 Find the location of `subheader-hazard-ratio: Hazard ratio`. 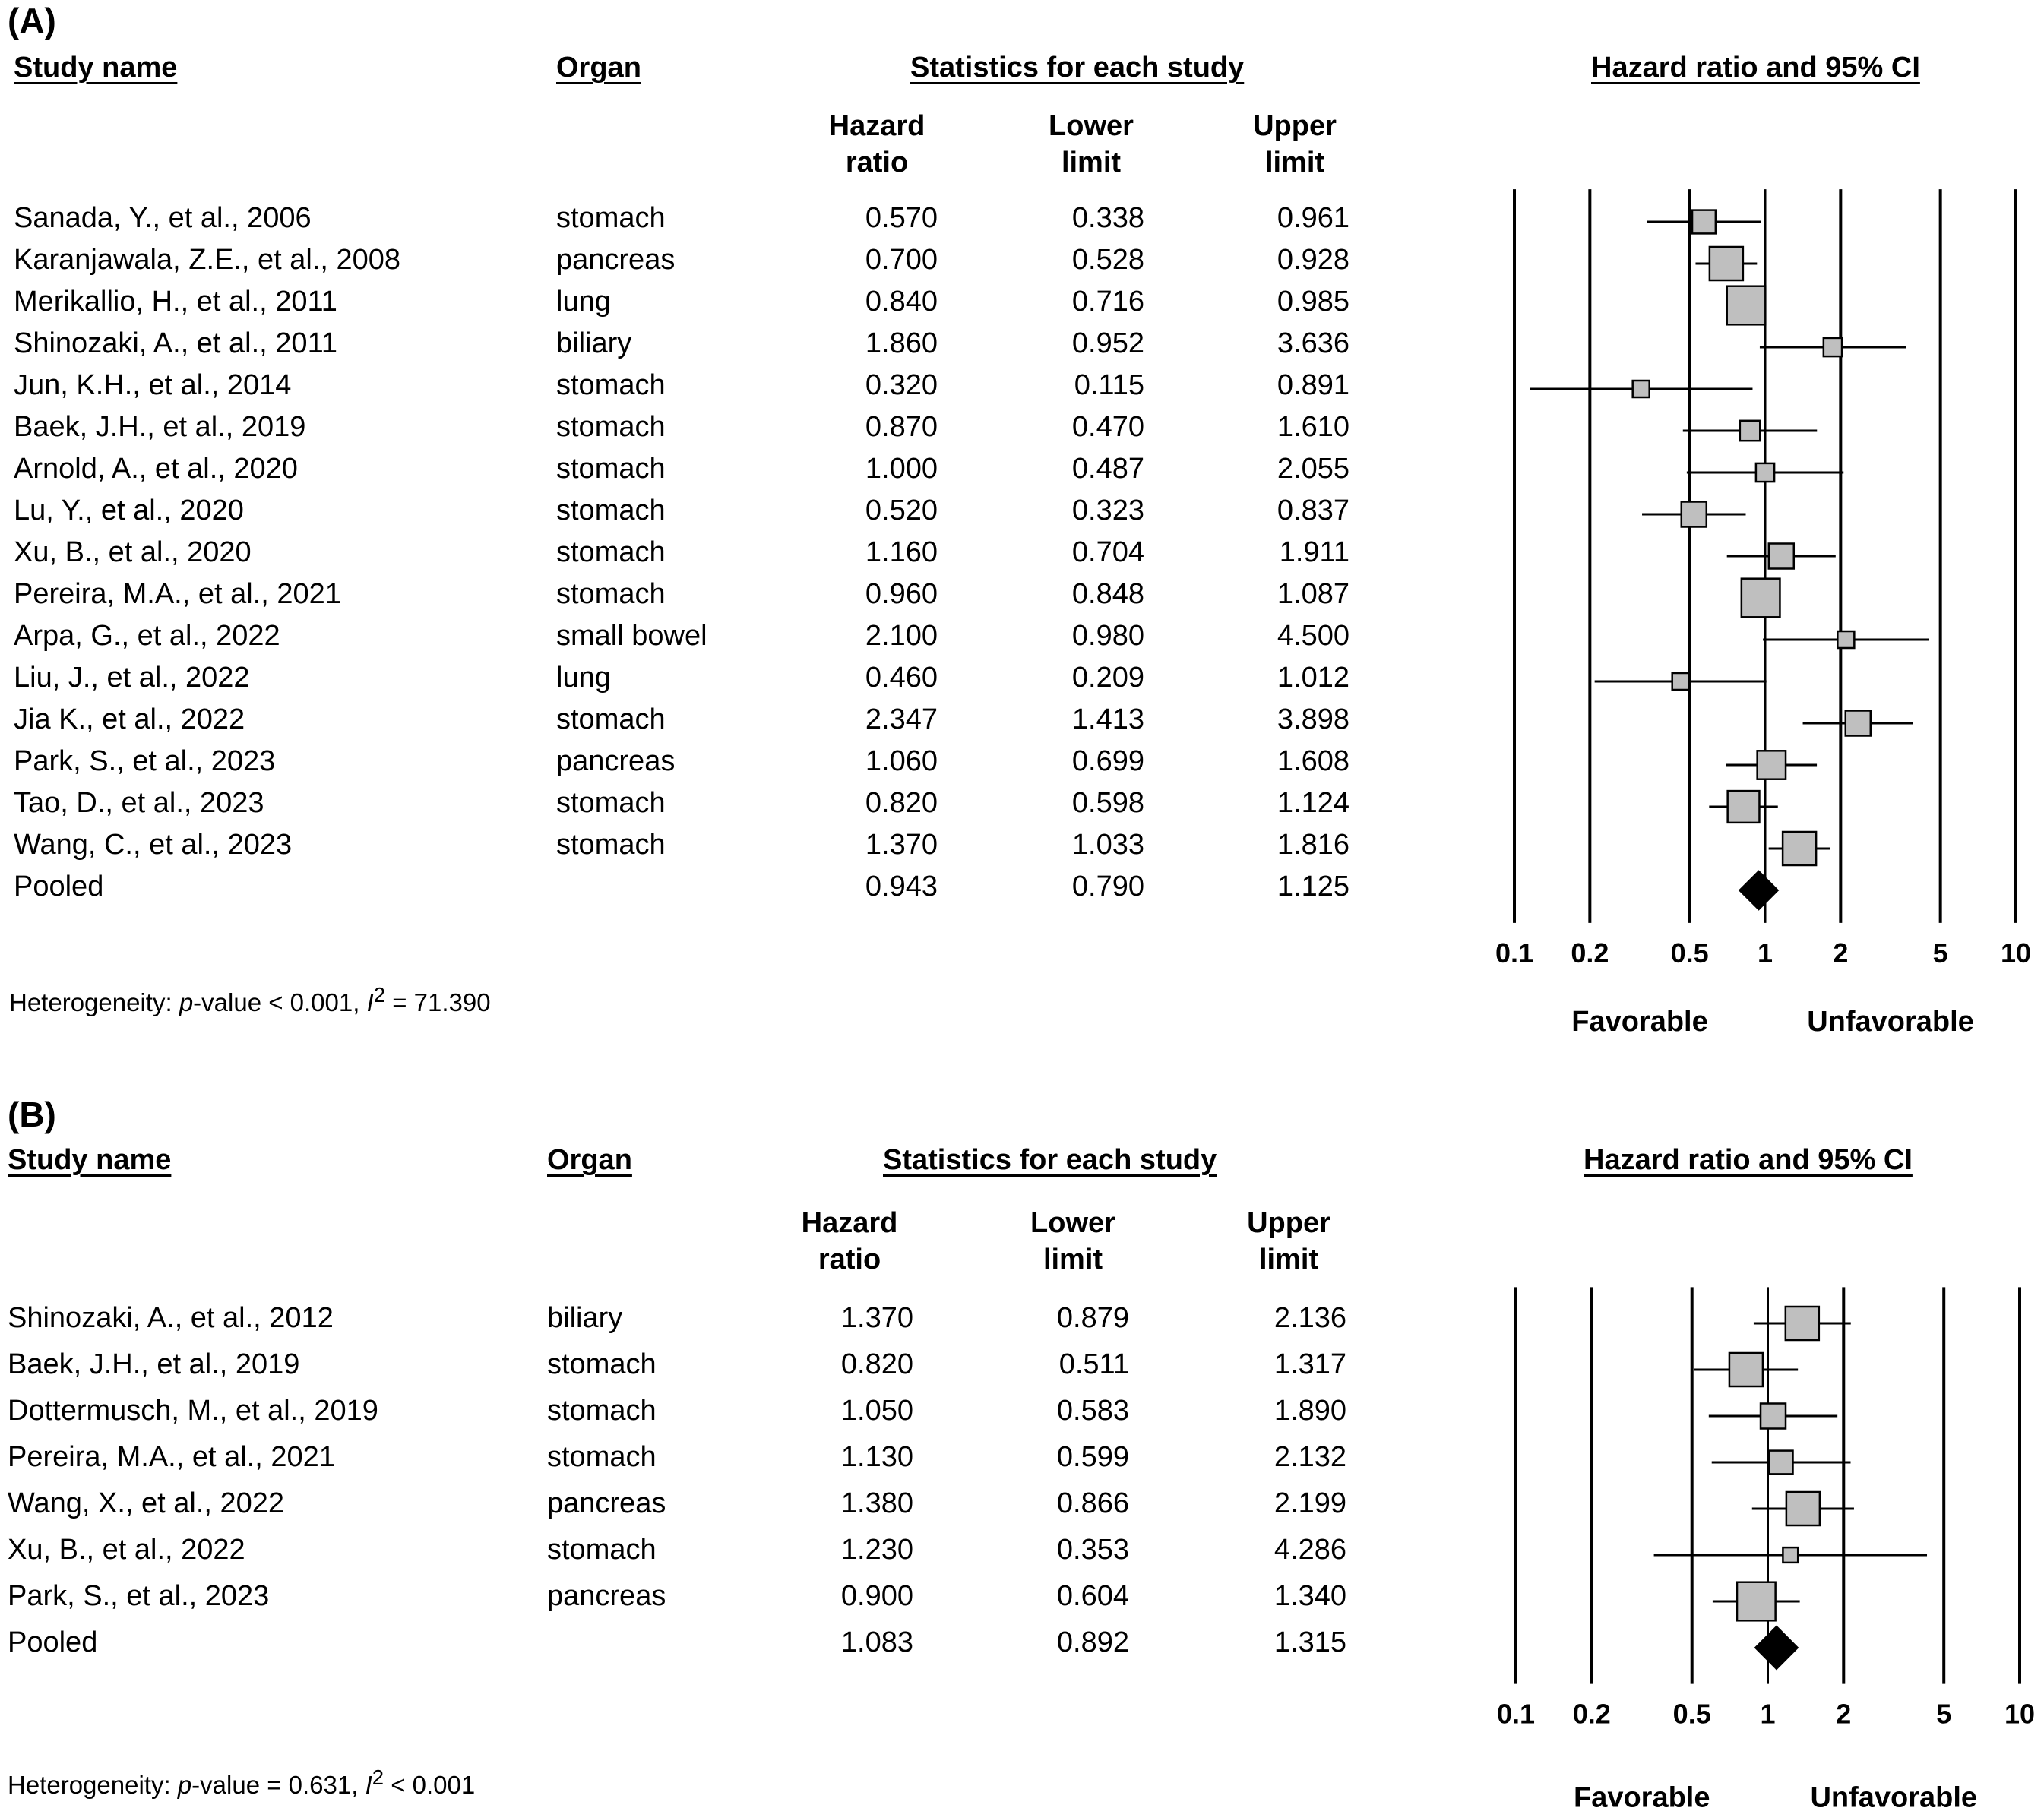

subheader-hazard-ratio: Hazard ratio is located at coordinates (877, 144).